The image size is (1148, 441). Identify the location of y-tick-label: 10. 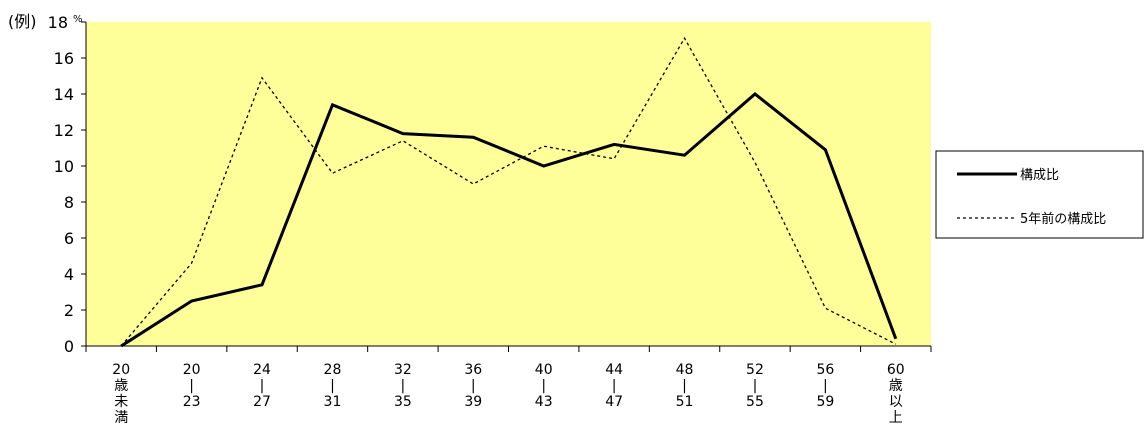
(64, 166).